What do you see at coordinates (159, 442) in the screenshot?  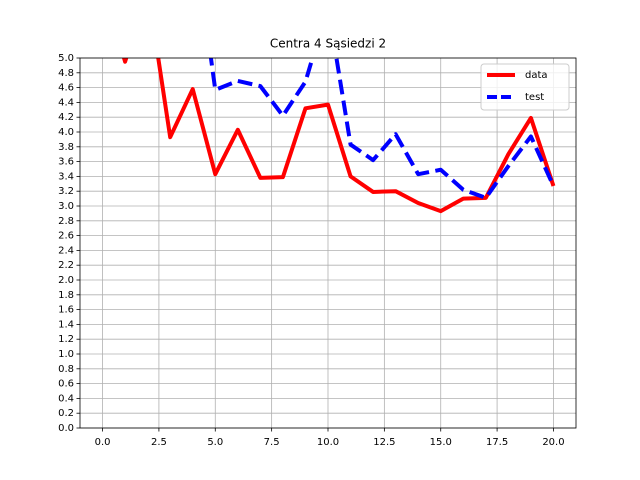 I see `x-tick-label: 2.5` at bounding box center [159, 442].